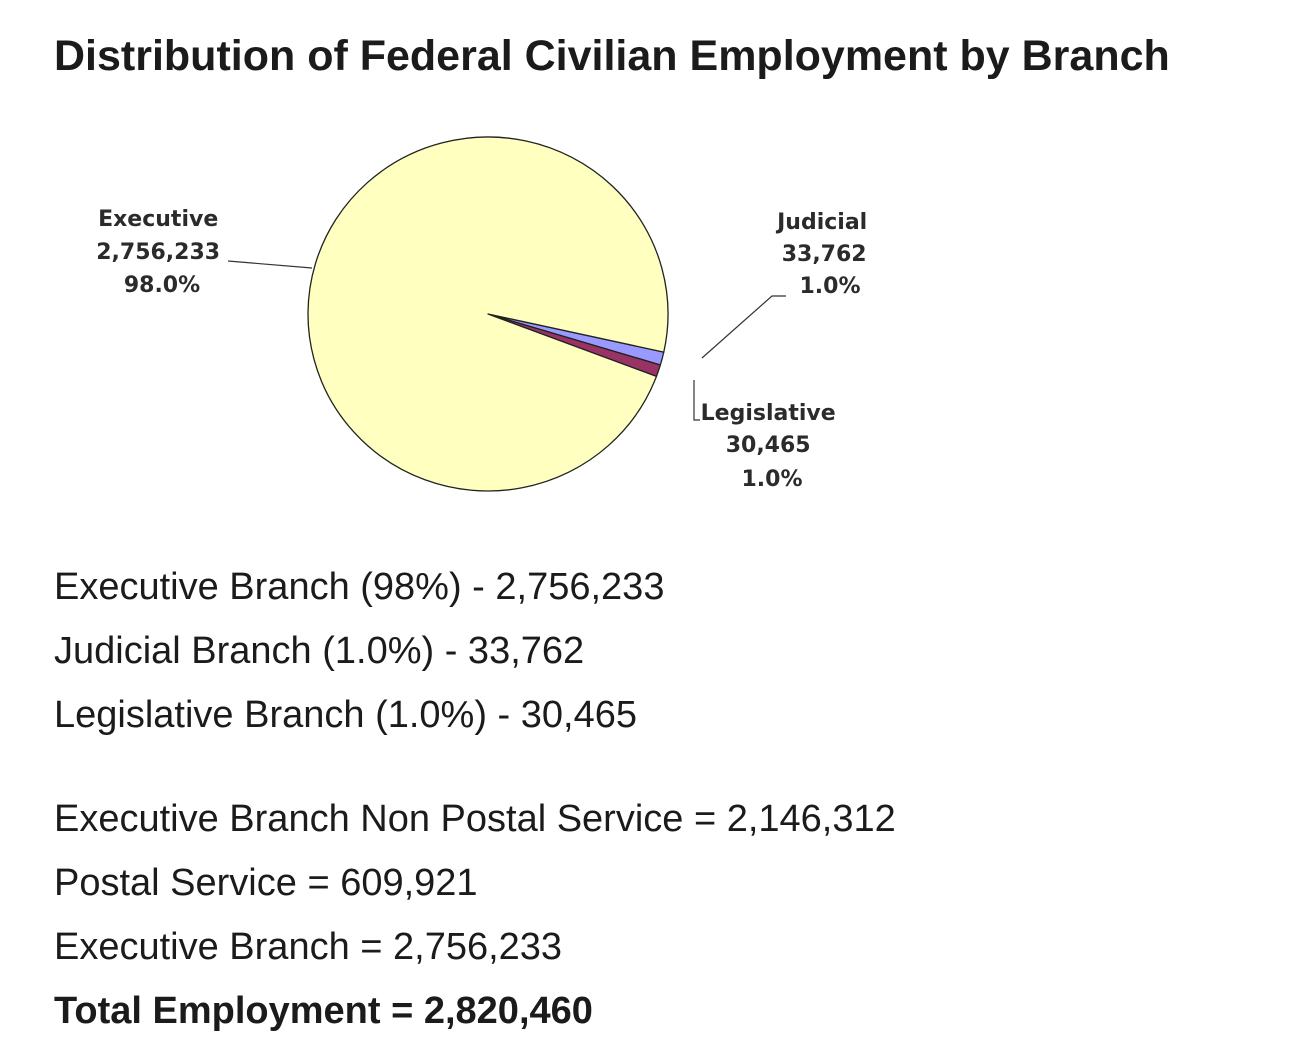 The image size is (1292, 1050). I want to click on breakdown-postal: Postal Service = 609,921, so click(266, 883).